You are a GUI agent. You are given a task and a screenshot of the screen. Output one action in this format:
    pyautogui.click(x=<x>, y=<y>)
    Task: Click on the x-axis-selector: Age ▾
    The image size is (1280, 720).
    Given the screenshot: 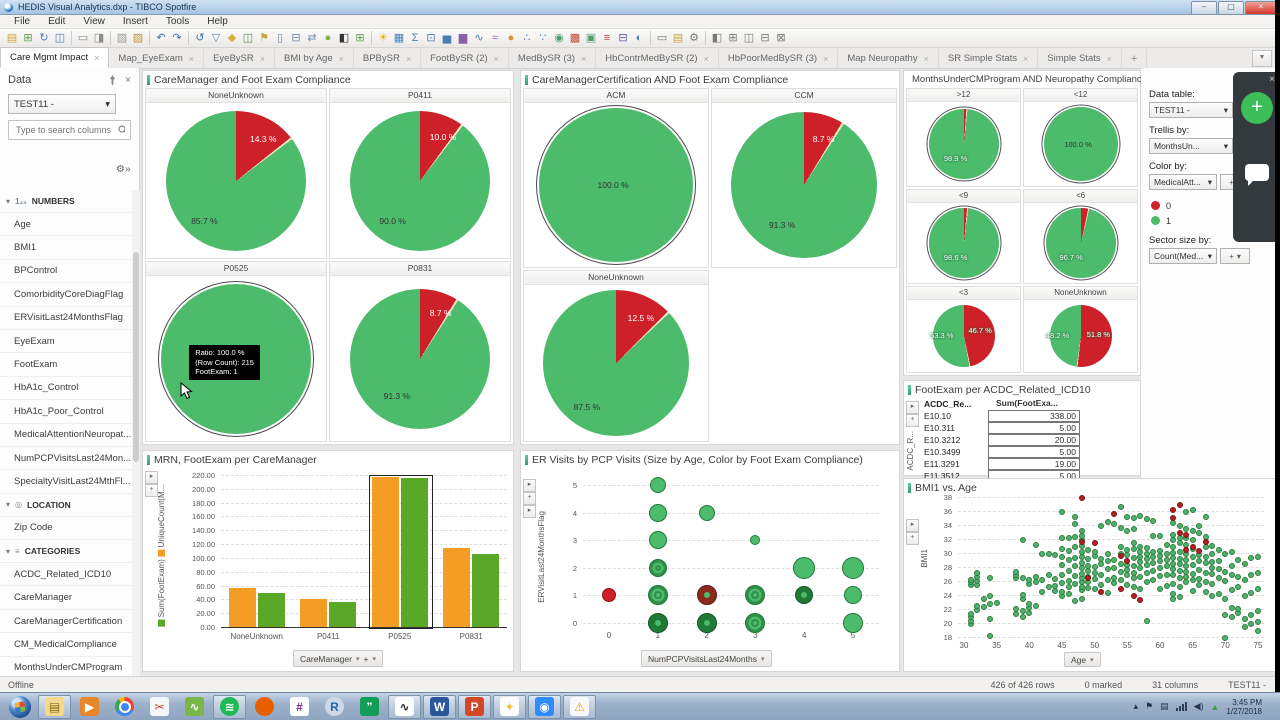 What is the action you would take?
    pyautogui.click(x=1082, y=659)
    